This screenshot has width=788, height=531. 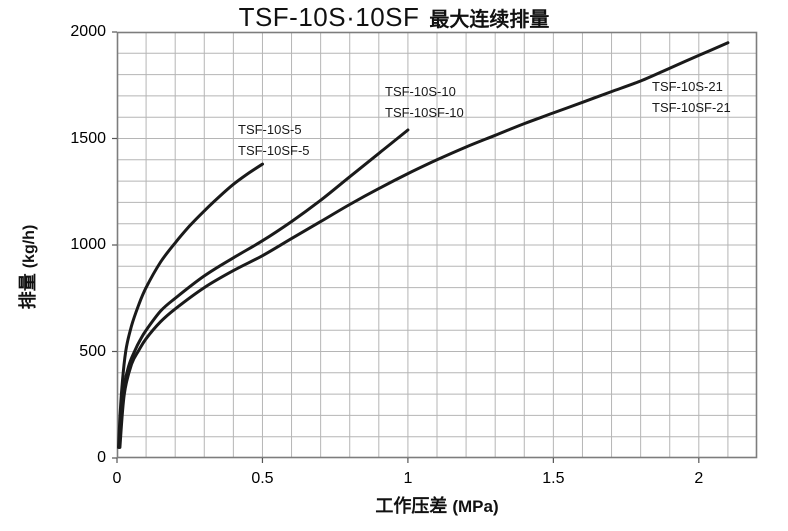 What do you see at coordinates (424, 112) in the screenshot?
I see `series-label-line: TSF-10SF-10` at bounding box center [424, 112].